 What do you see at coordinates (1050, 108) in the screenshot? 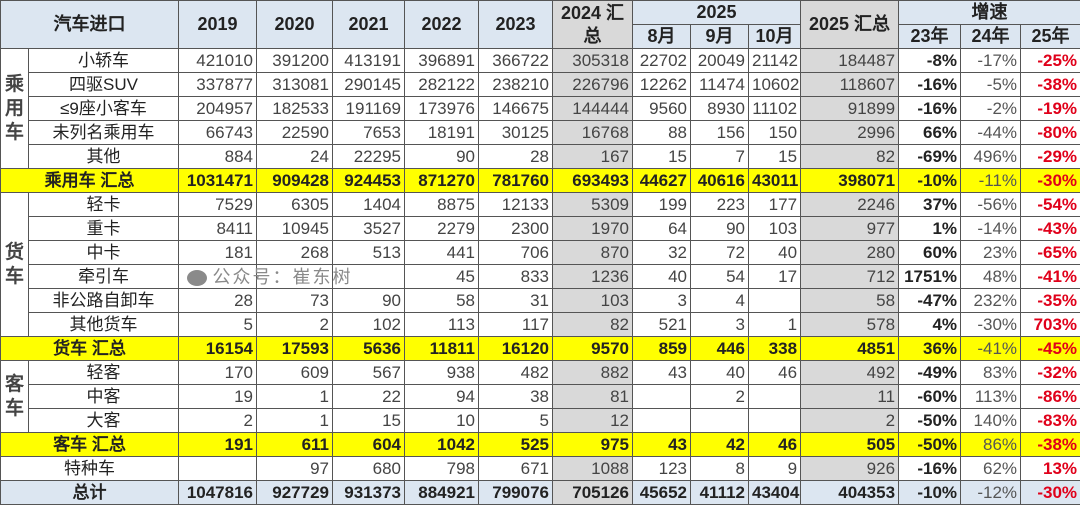
I see `cell: -19%` at bounding box center [1050, 108].